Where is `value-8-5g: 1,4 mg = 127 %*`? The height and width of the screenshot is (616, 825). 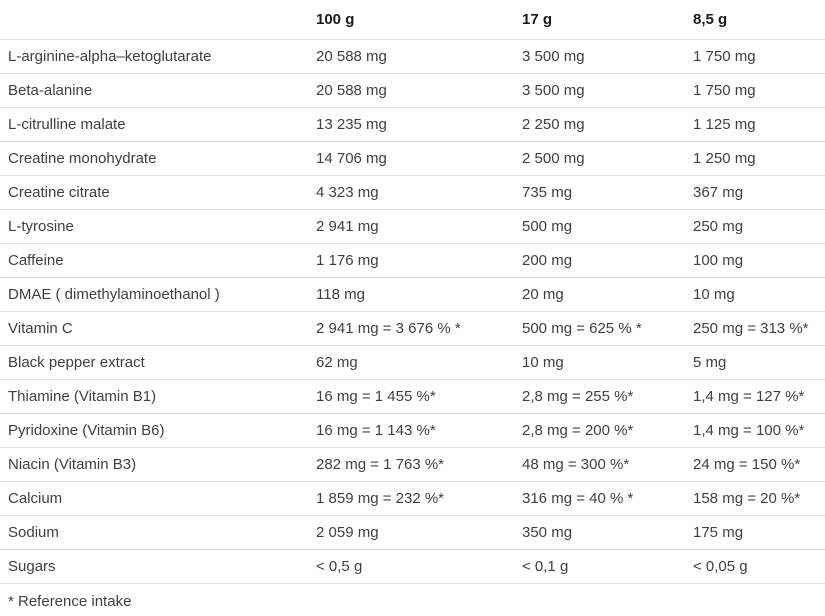
value-8-5g: 1,4 mg = 127 %* is located at coordinates (755, 396).